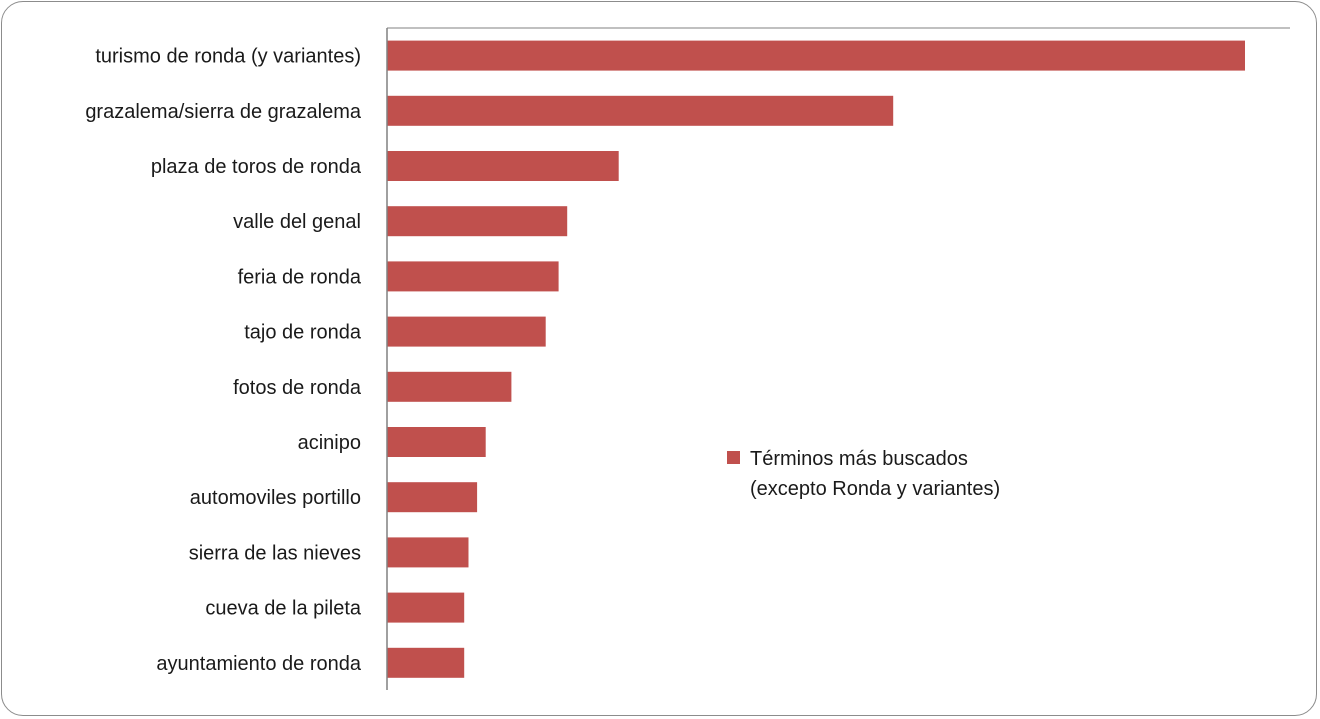 This screenshot has width=1320, height=719. Describe the element at coordinates (297, 222) in the screenshot. I see `category-label-3: valle del genal` at that location.